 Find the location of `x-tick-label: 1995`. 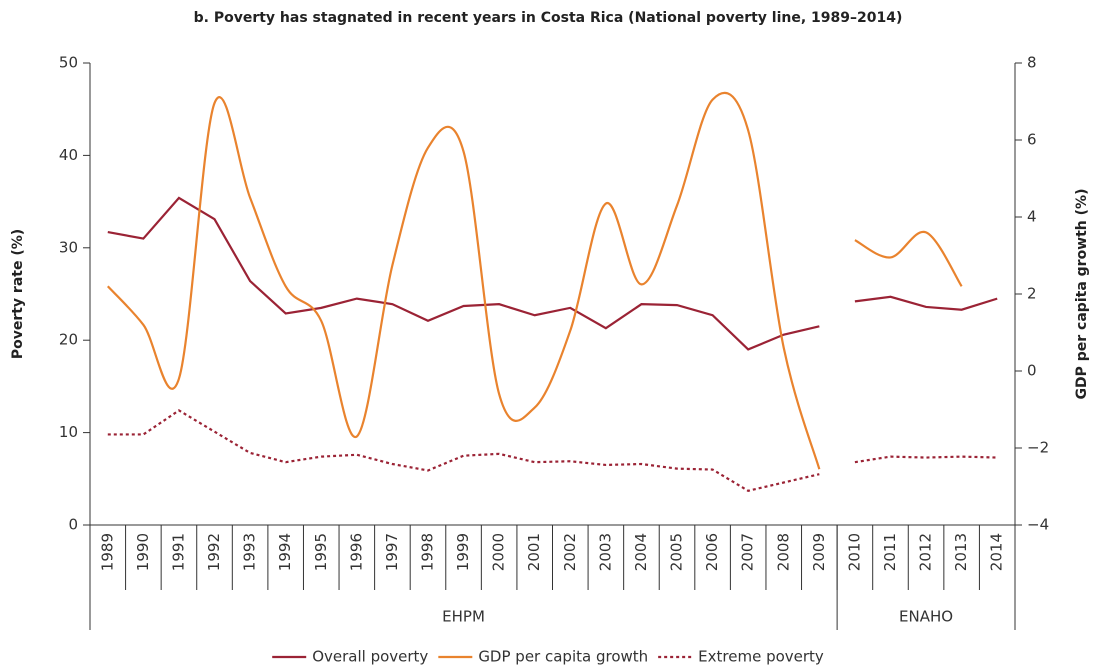

x-tick-label: 1995 is located at coordinates (321, 552).